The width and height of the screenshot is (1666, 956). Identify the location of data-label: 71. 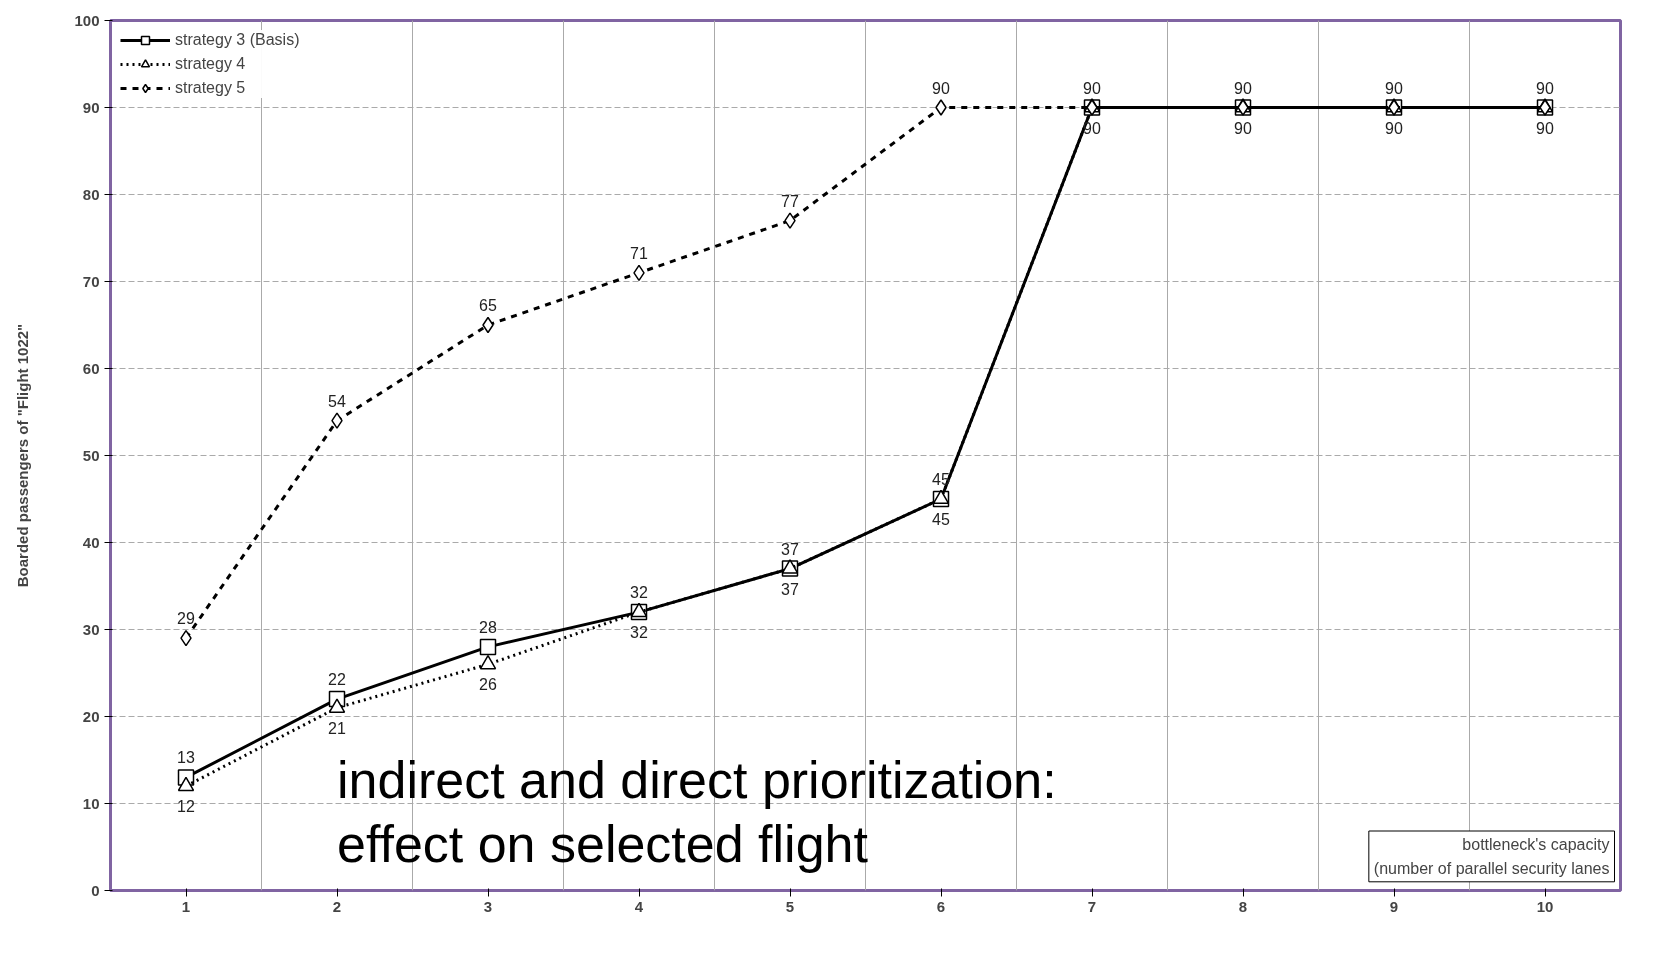
(639, 253).